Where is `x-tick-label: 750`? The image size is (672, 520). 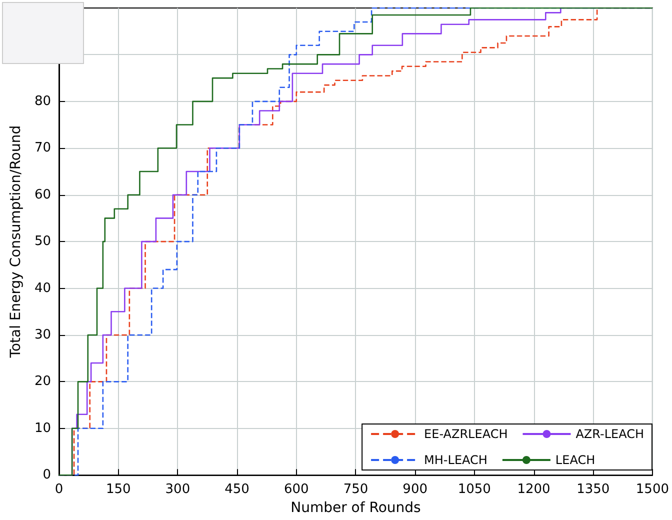
x-tick-label: 750 is located at coordinates (355, 490).